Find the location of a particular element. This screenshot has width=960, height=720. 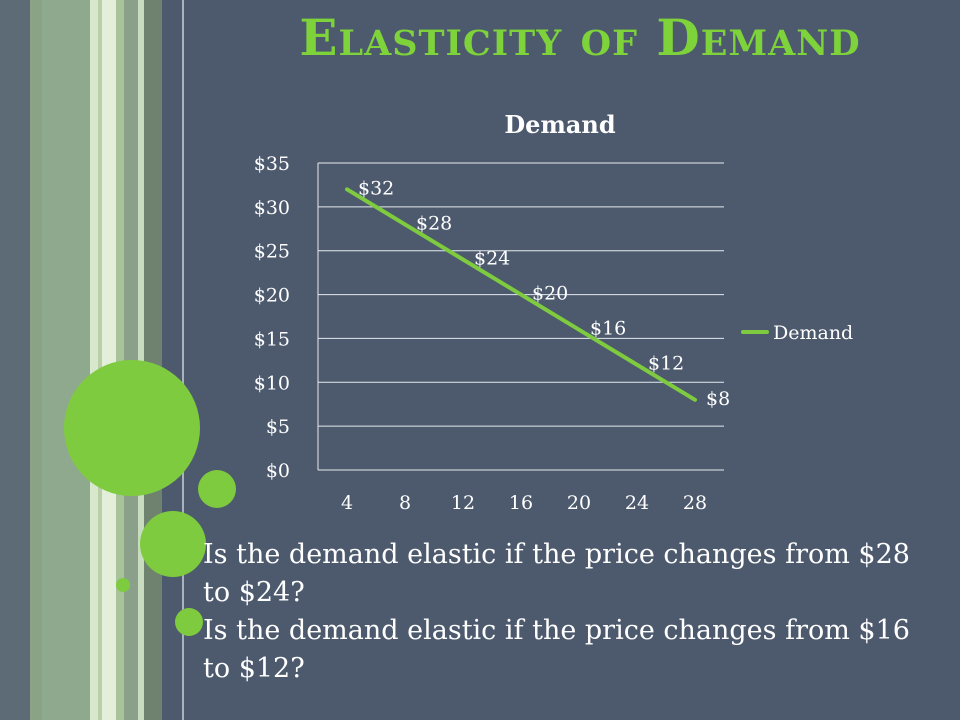

x-tick-label: 8 is located at coordinates (405, 503).